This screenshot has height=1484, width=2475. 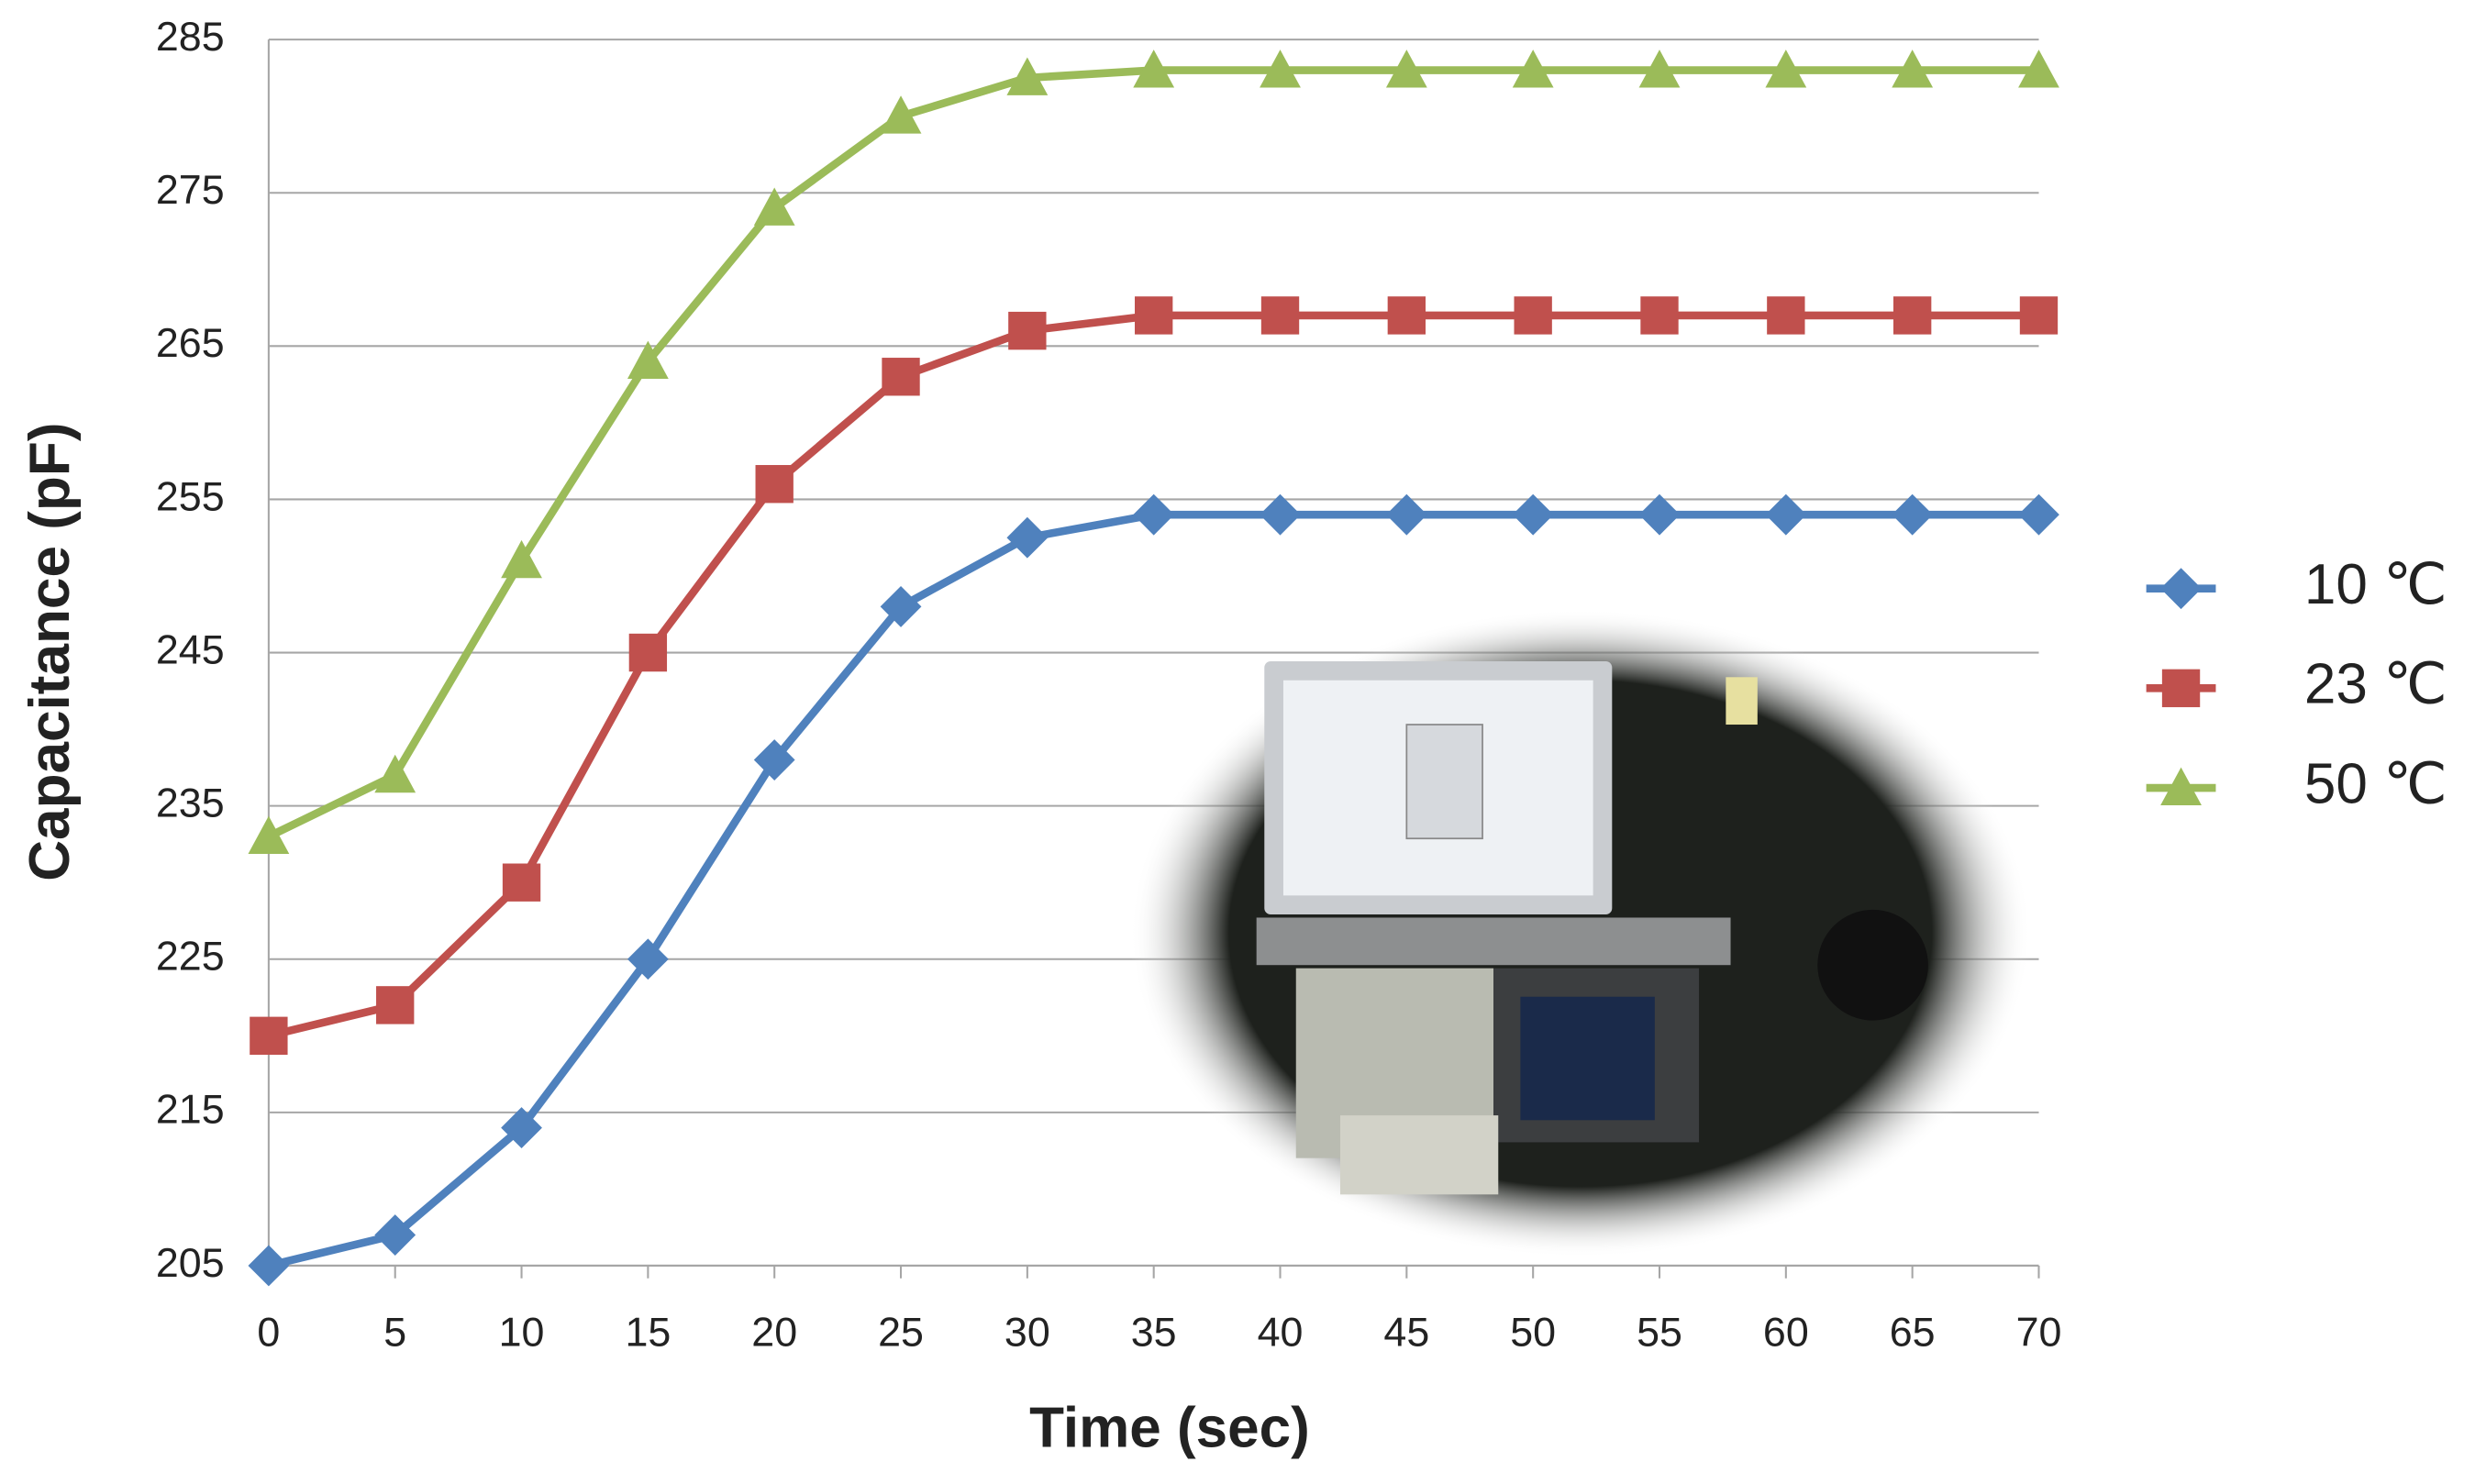 I want to click on y-tick-label: 245, so click(x=190, y=649).